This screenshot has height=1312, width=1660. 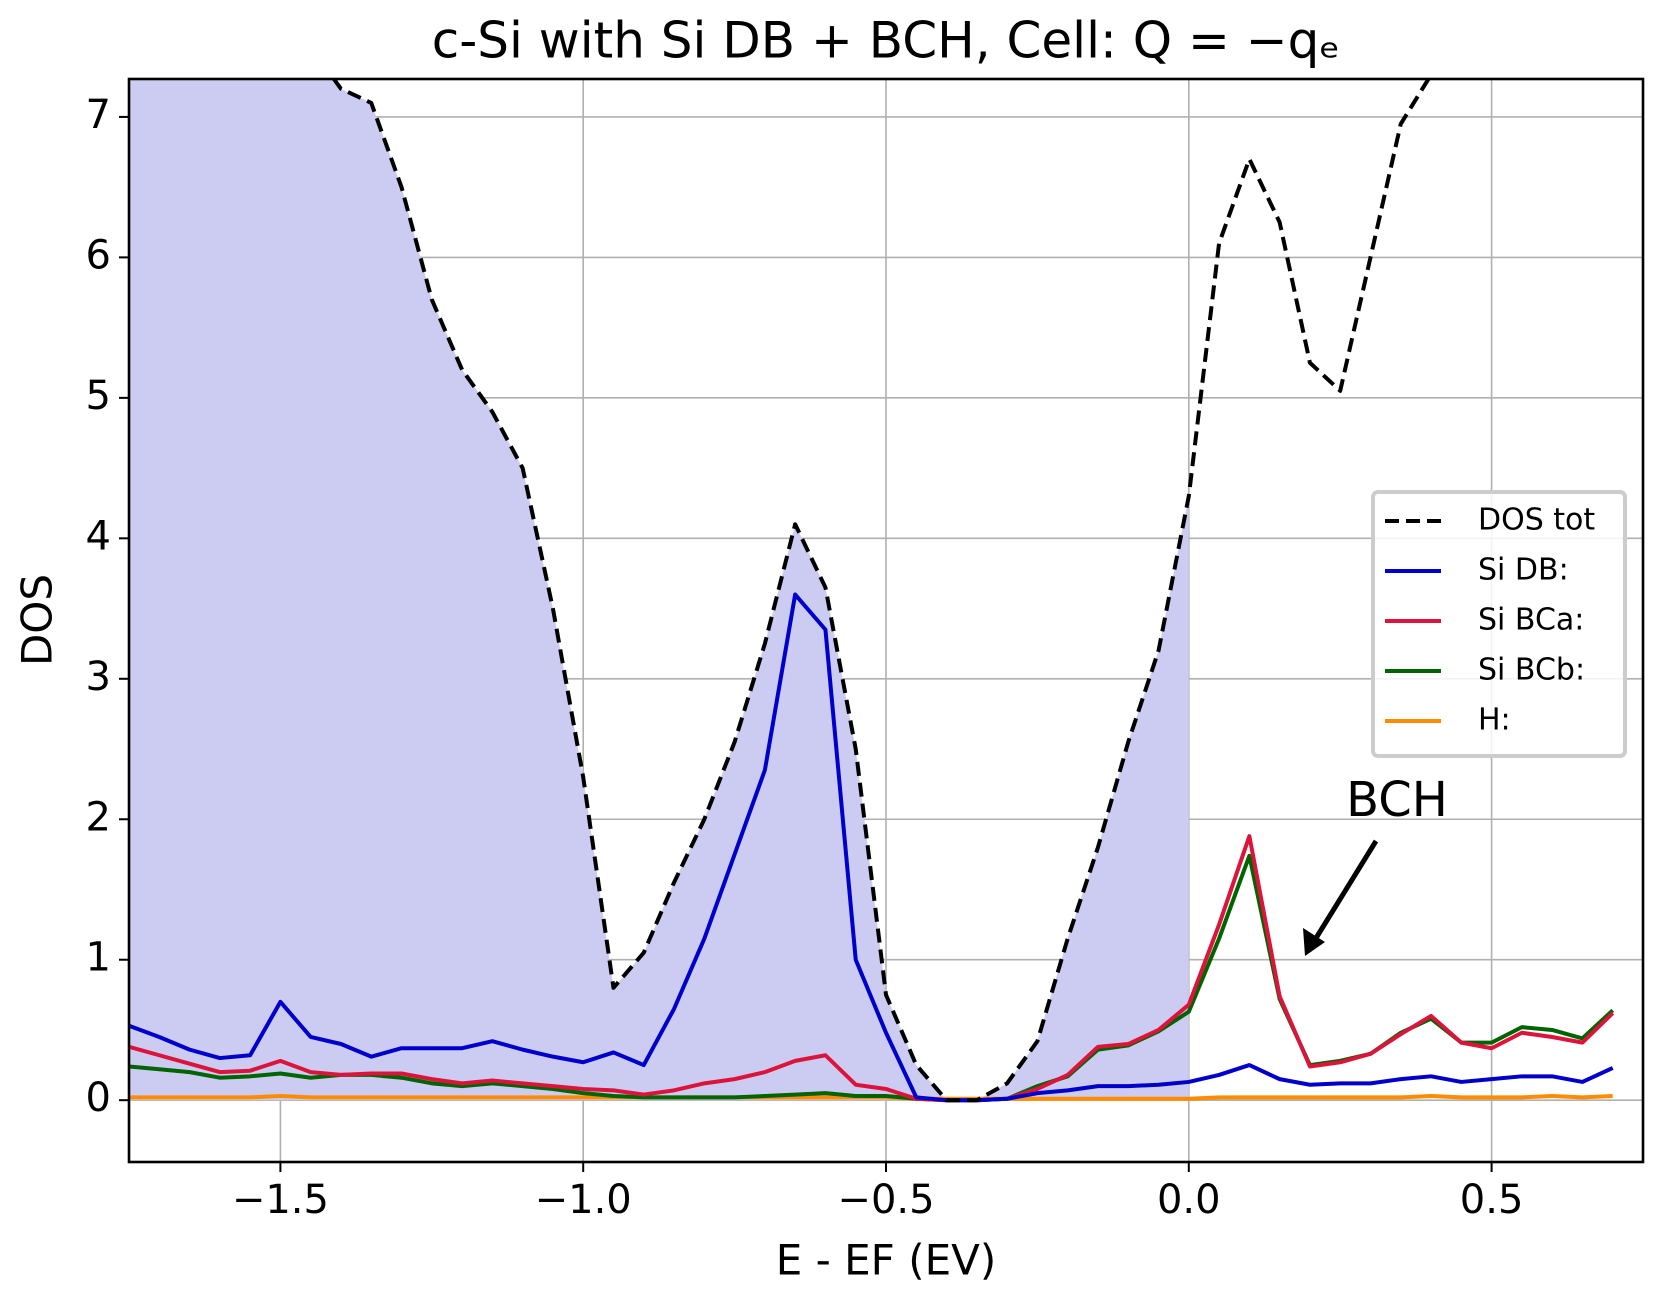 What do you see at coordinates (37, 620) in the screenshot?
I see `y-axis-label: DOS` at bounding box center [37, 620].